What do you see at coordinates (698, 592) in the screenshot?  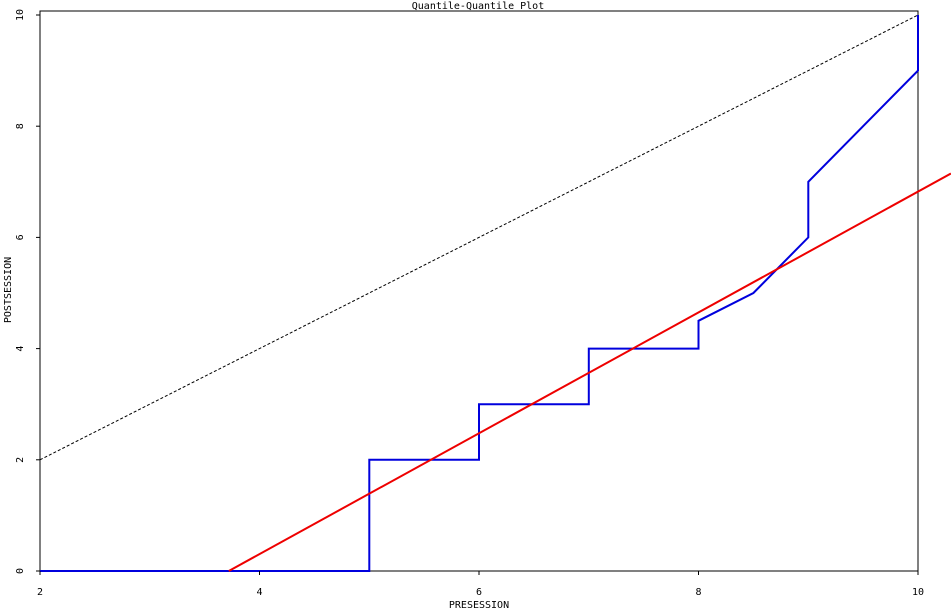 I see `x-tick-label: 8` at bounding box center [698, 592].